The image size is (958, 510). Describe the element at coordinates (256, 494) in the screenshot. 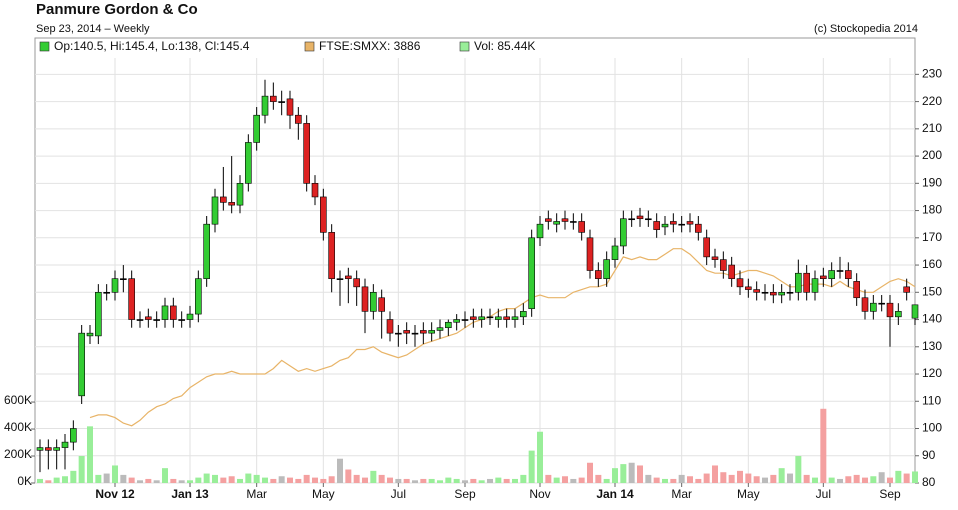

I see `x-tick-label: Mar` at that location.